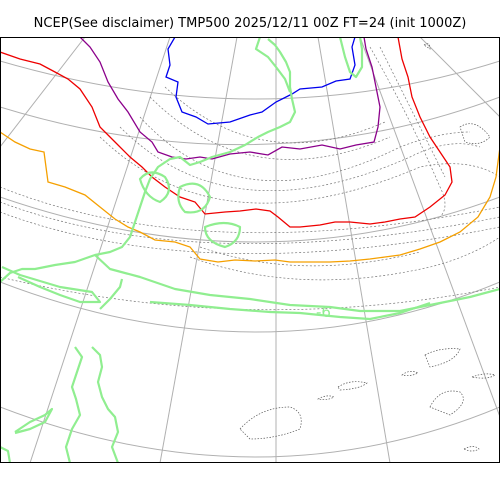  What do you see at coordinates (323, 312) in the screenshot?
I see `contour-value-label: -6` at bounding box center [323, 312].